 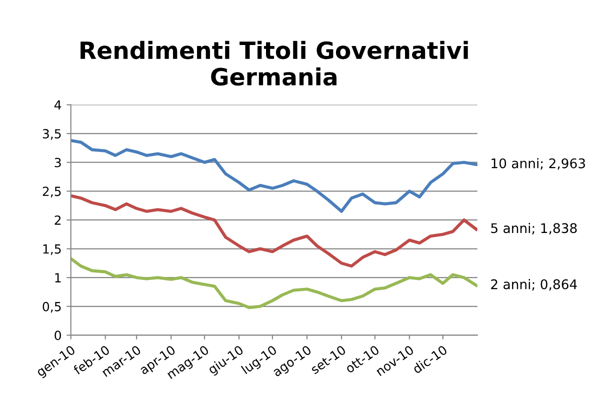 What do you see at coordinates (534, 285) in the screenshot?
I see `annotation: 2 anni; 0,864` at bounding box center [534, 285].